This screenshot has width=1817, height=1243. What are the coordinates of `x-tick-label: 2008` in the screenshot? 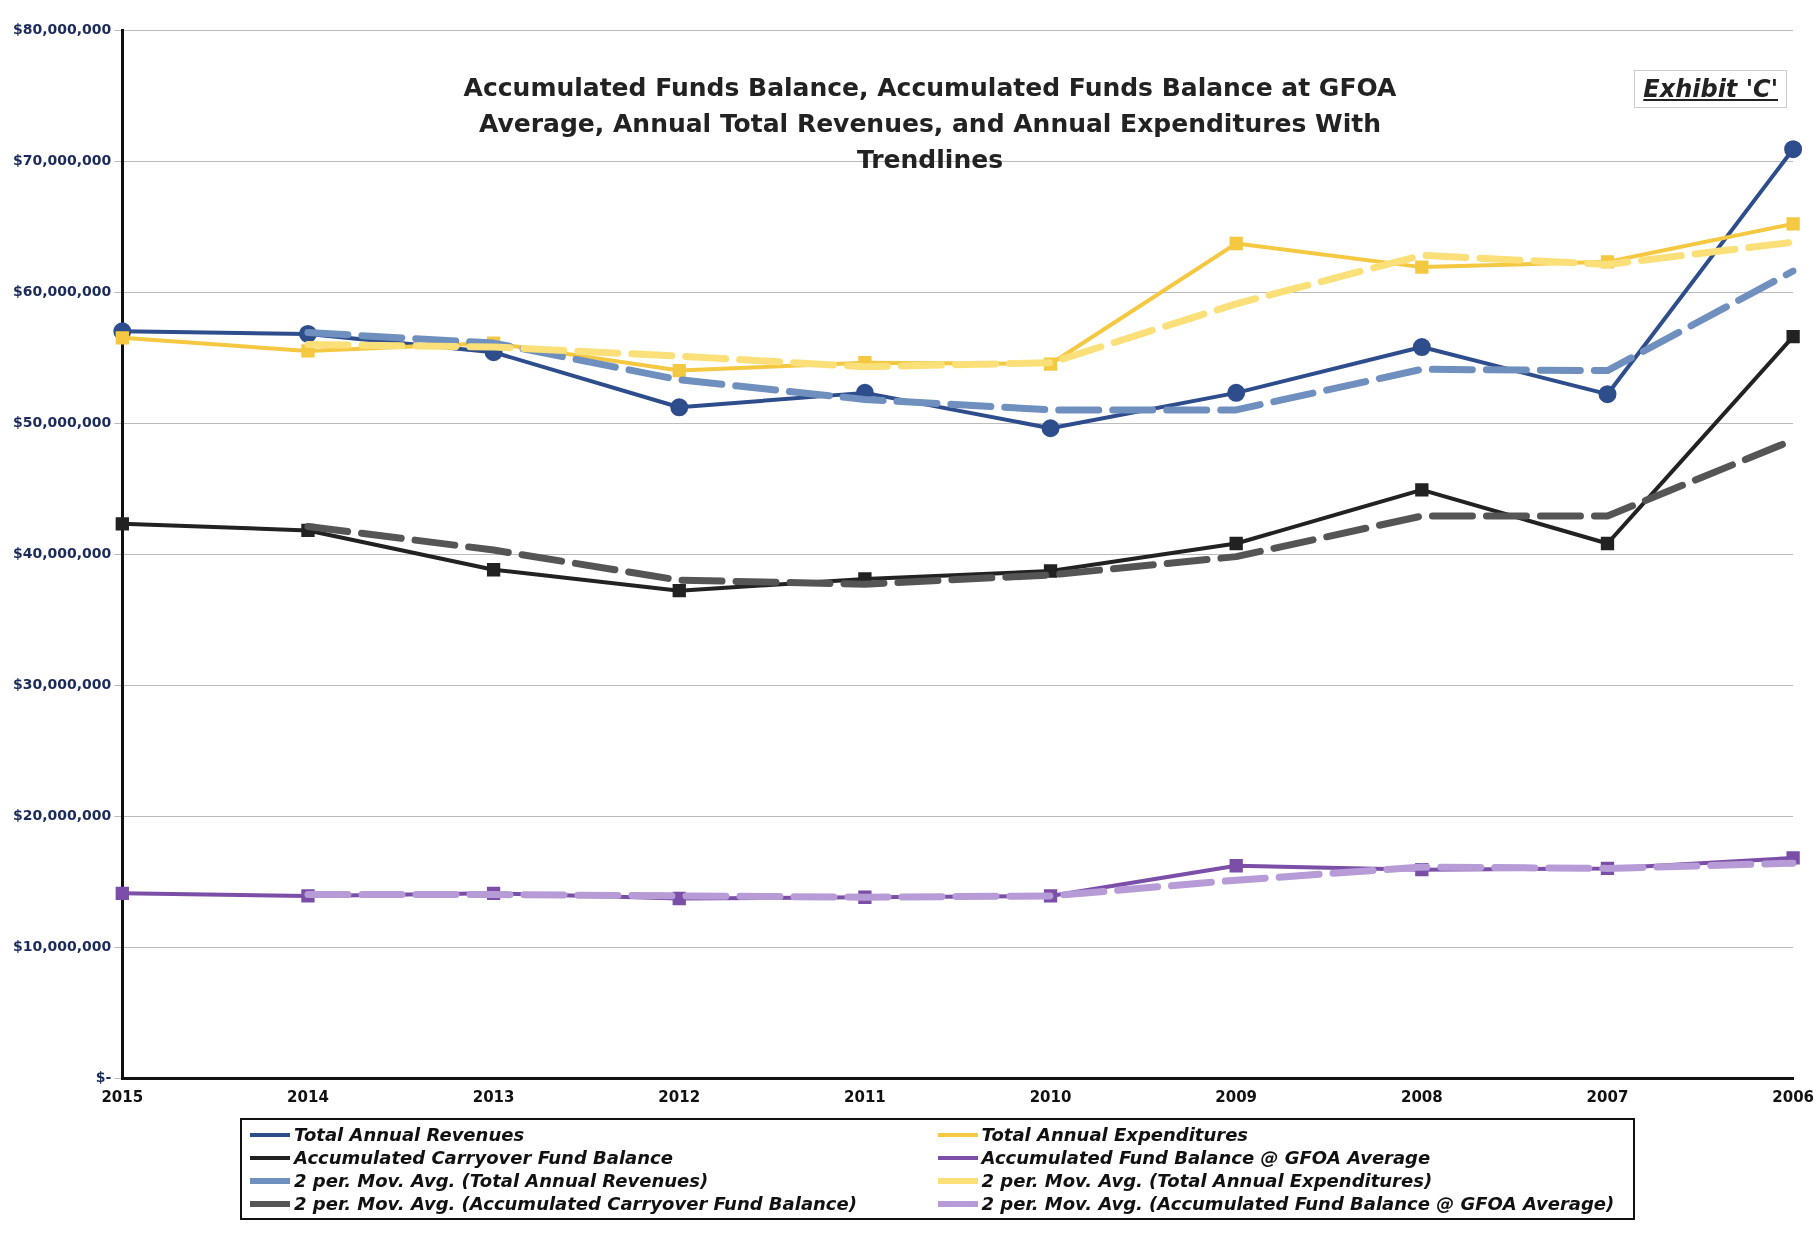 It's located at (1421, 1096).